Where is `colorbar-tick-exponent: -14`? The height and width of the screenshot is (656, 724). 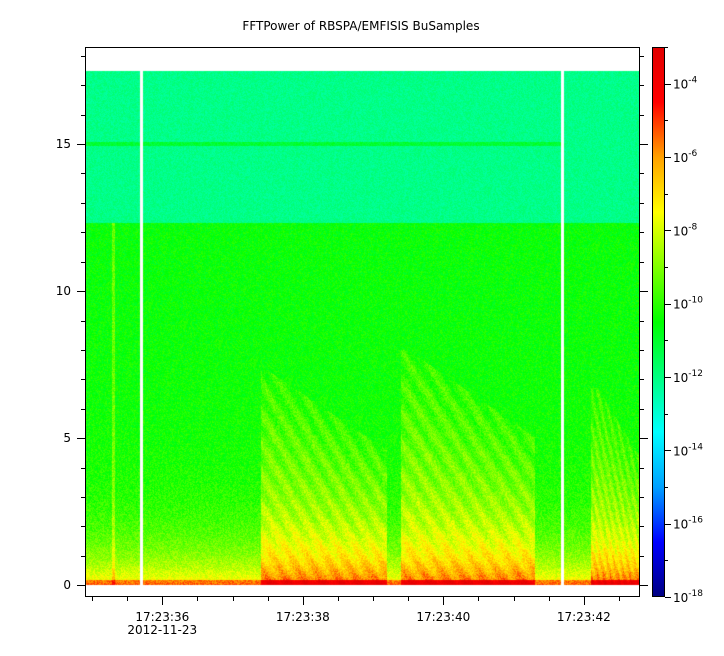
colorbar-tick-exponent: -14 is located at coordinates (695, 447).